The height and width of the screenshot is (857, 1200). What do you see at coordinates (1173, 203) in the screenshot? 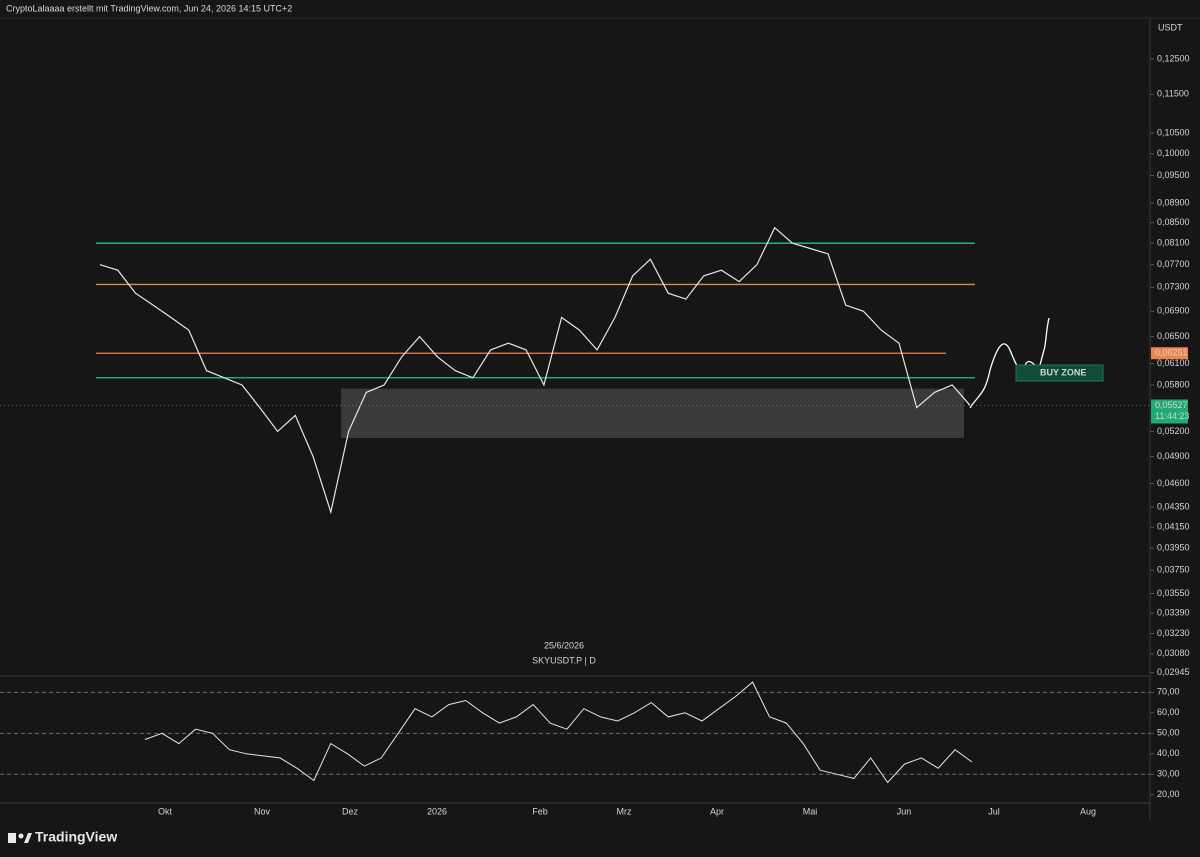
I see `y-tick-label: 0,08900` at bounding box center [1173, 203].